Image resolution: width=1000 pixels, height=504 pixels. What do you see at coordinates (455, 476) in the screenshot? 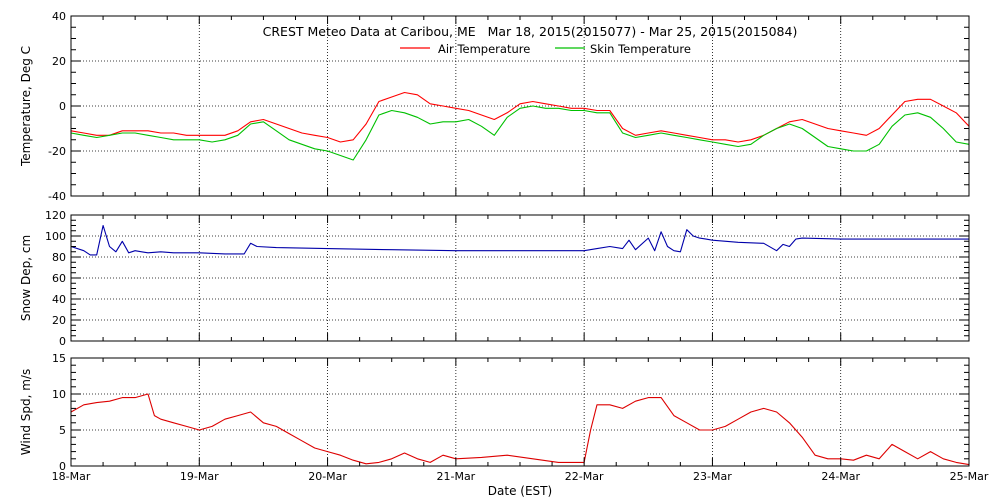
I see `x-tick-label: 21-Mar` at bounding box center [455, 476].